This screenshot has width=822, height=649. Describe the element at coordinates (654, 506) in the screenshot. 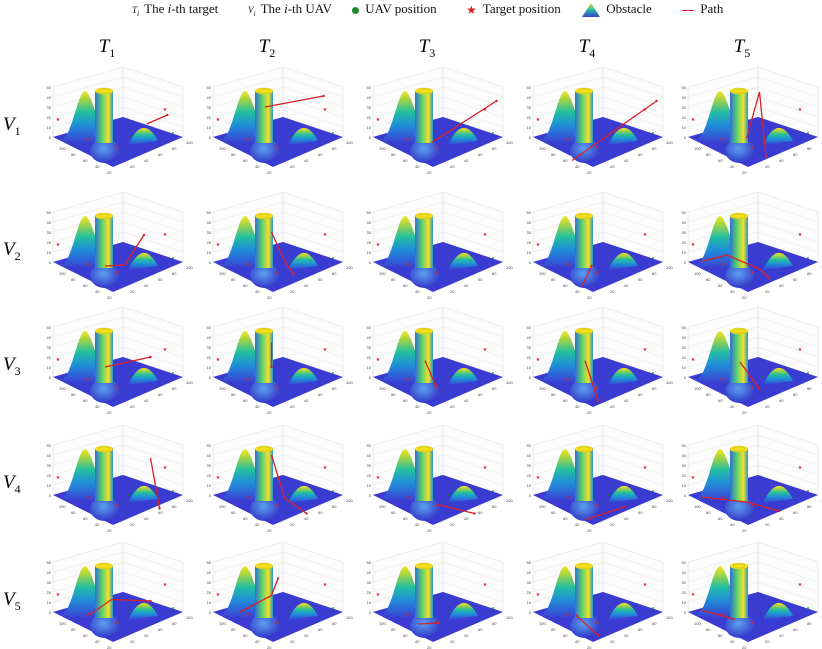

I see `x-tick-label: 80` at that location.